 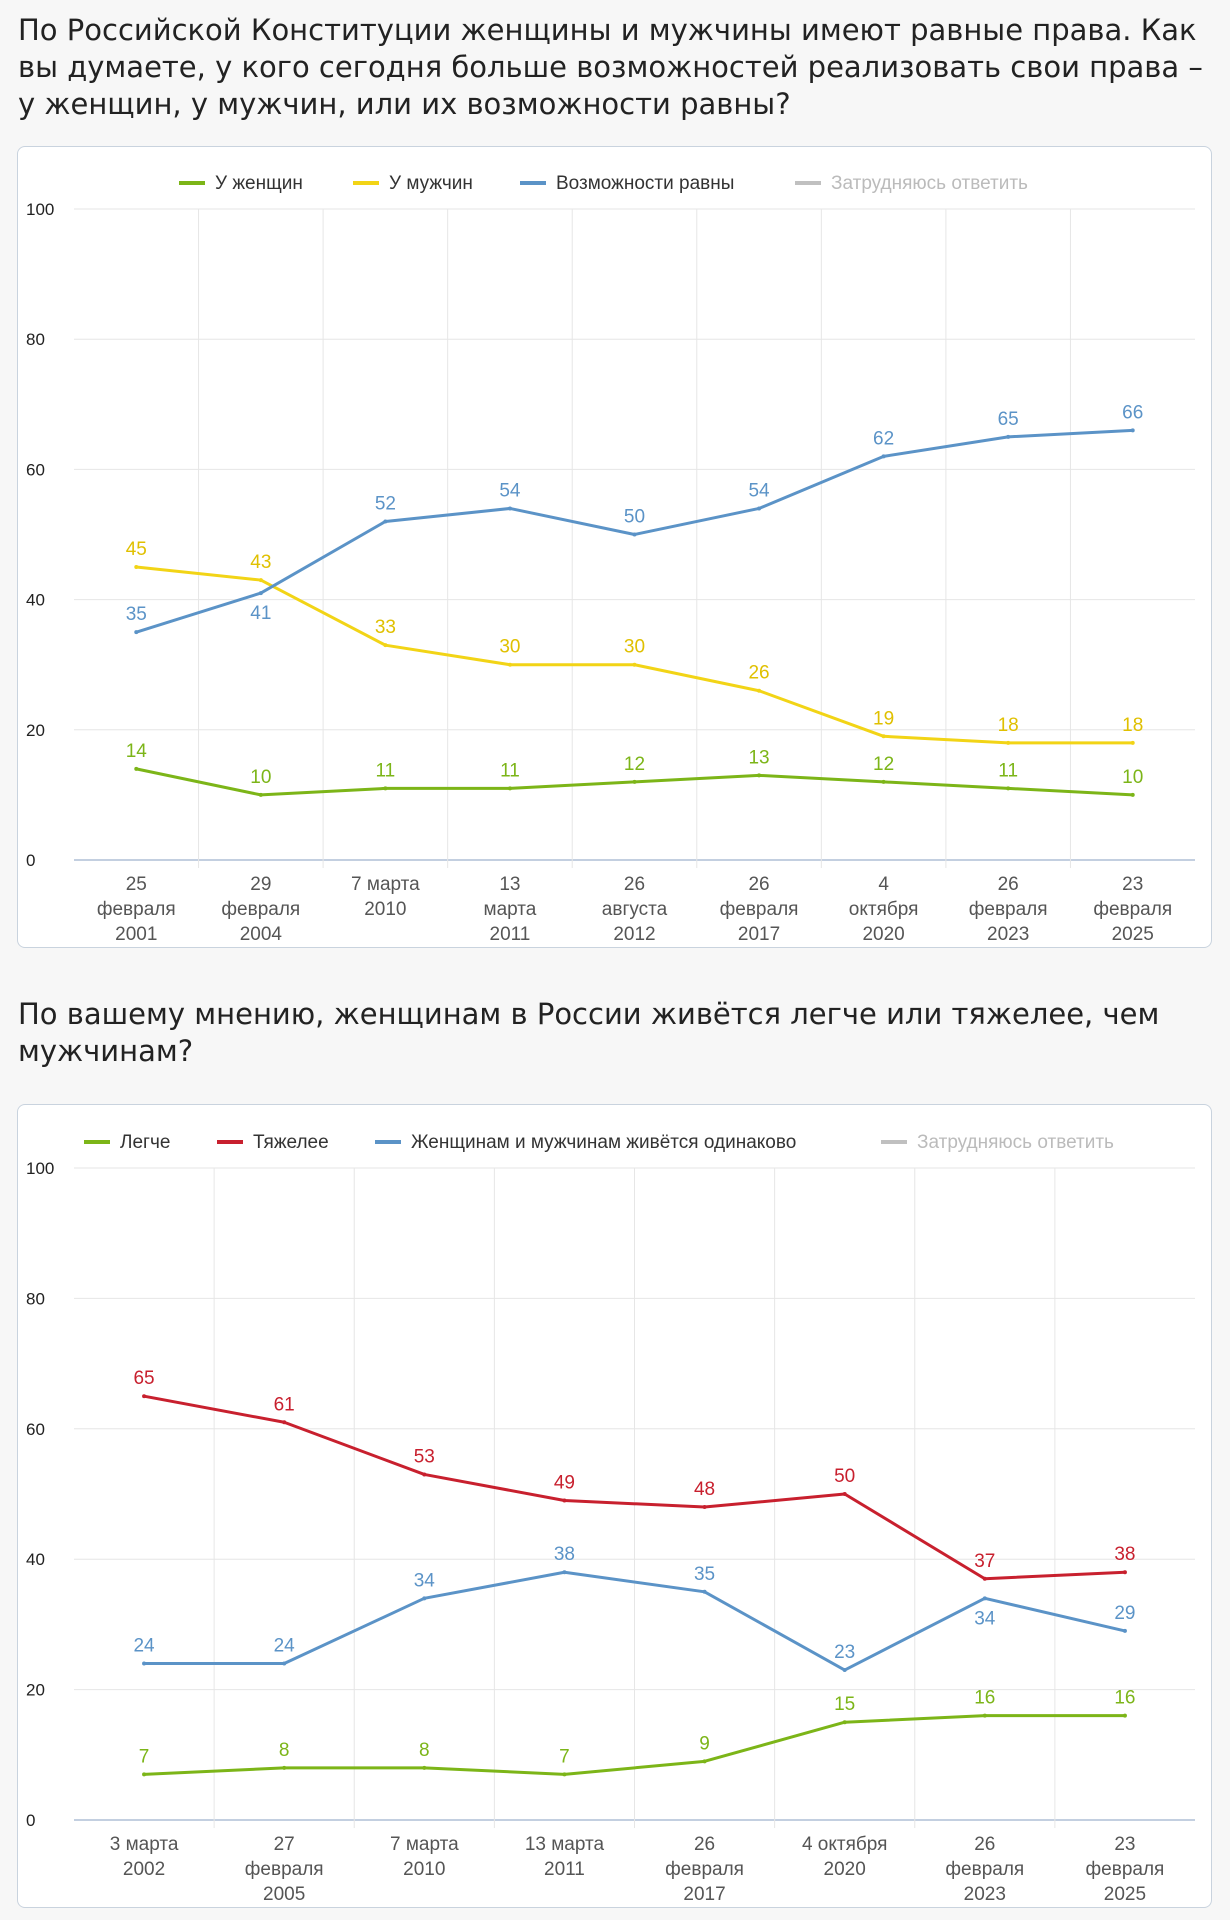 I want to click on x-tick-label: 3 марта 2002, so click(x=144, y=1857).